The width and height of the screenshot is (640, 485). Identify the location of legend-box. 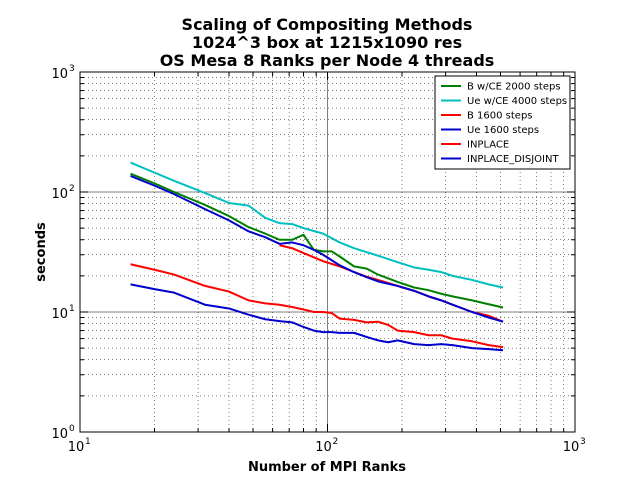
(502, 122).